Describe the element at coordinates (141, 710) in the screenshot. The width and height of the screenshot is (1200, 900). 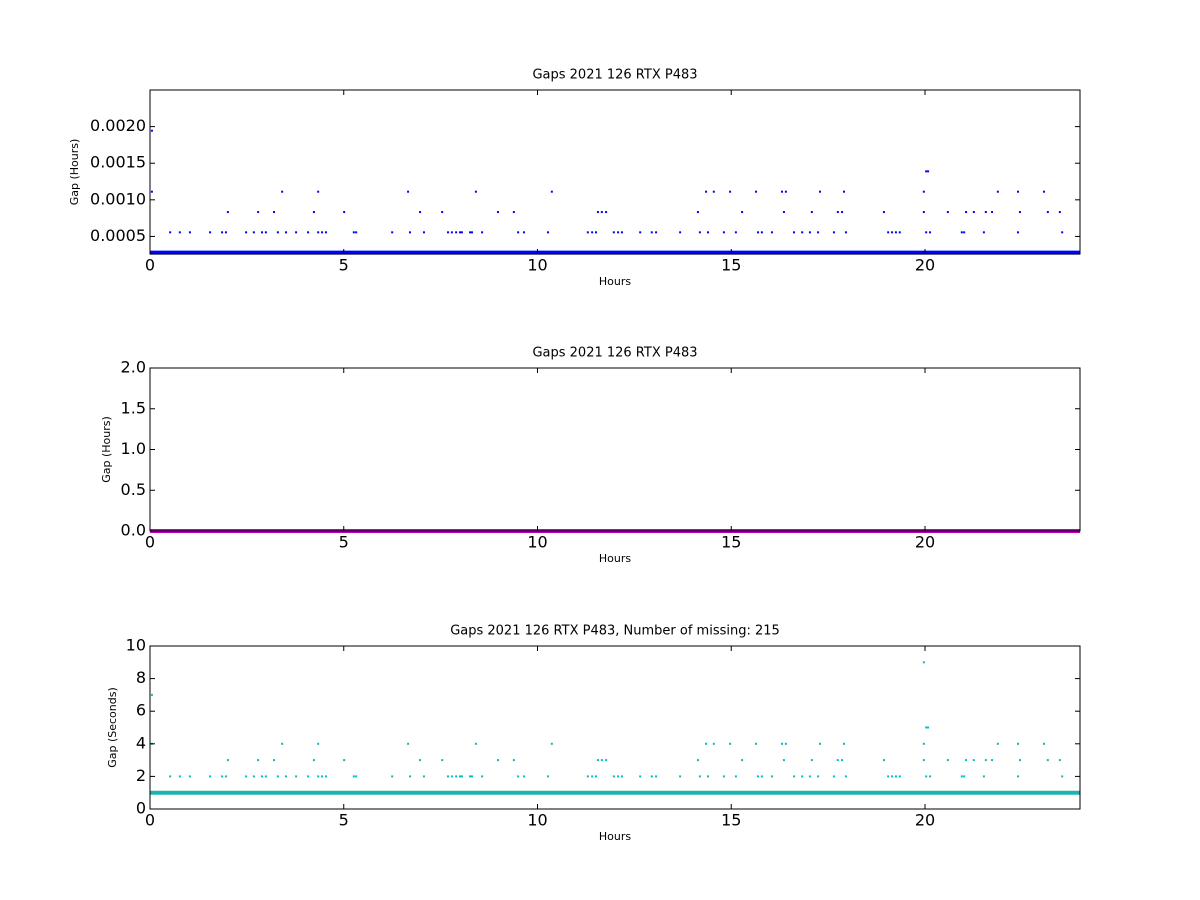
I see `y-tick-label: 6` at that location.